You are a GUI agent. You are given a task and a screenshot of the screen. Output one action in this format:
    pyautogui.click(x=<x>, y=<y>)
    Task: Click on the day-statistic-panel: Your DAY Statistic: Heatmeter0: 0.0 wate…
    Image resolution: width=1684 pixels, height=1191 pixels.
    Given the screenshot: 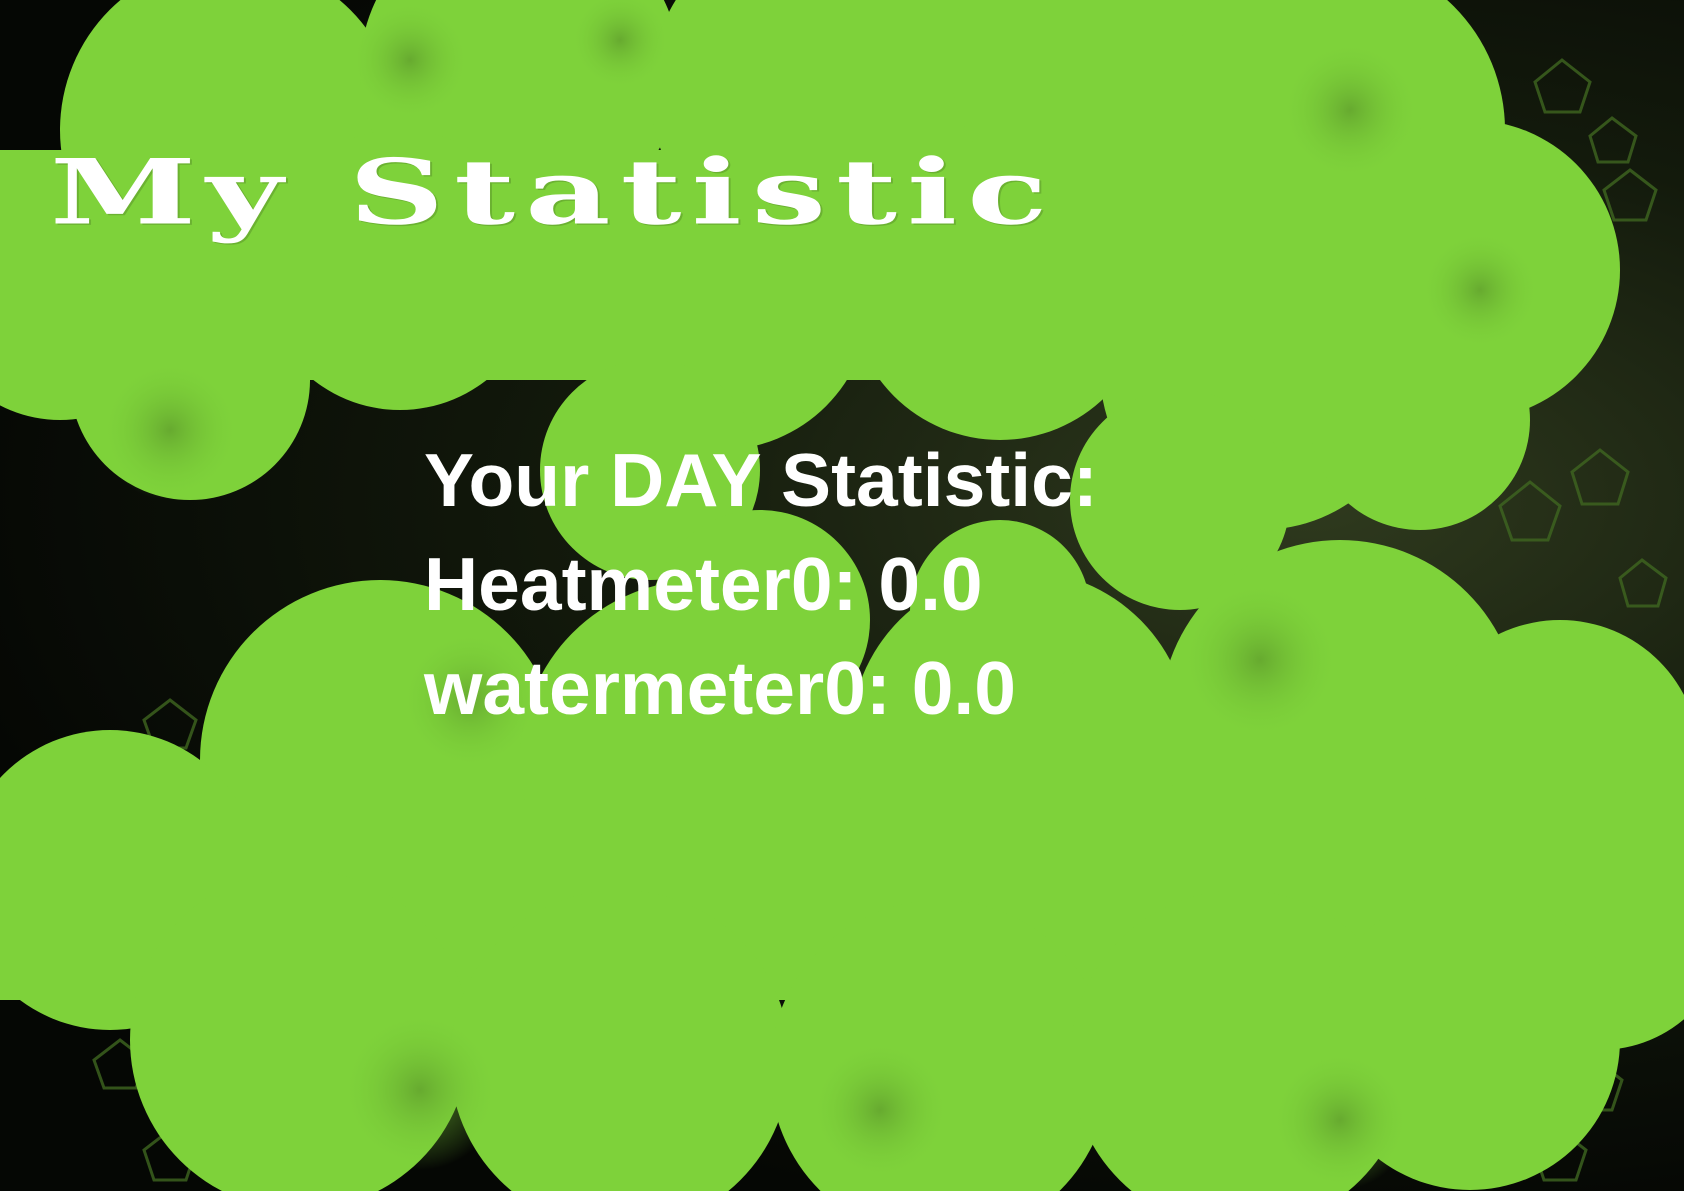 What is the action you would take?
    pyautogui.click(x=761, y=584)
    